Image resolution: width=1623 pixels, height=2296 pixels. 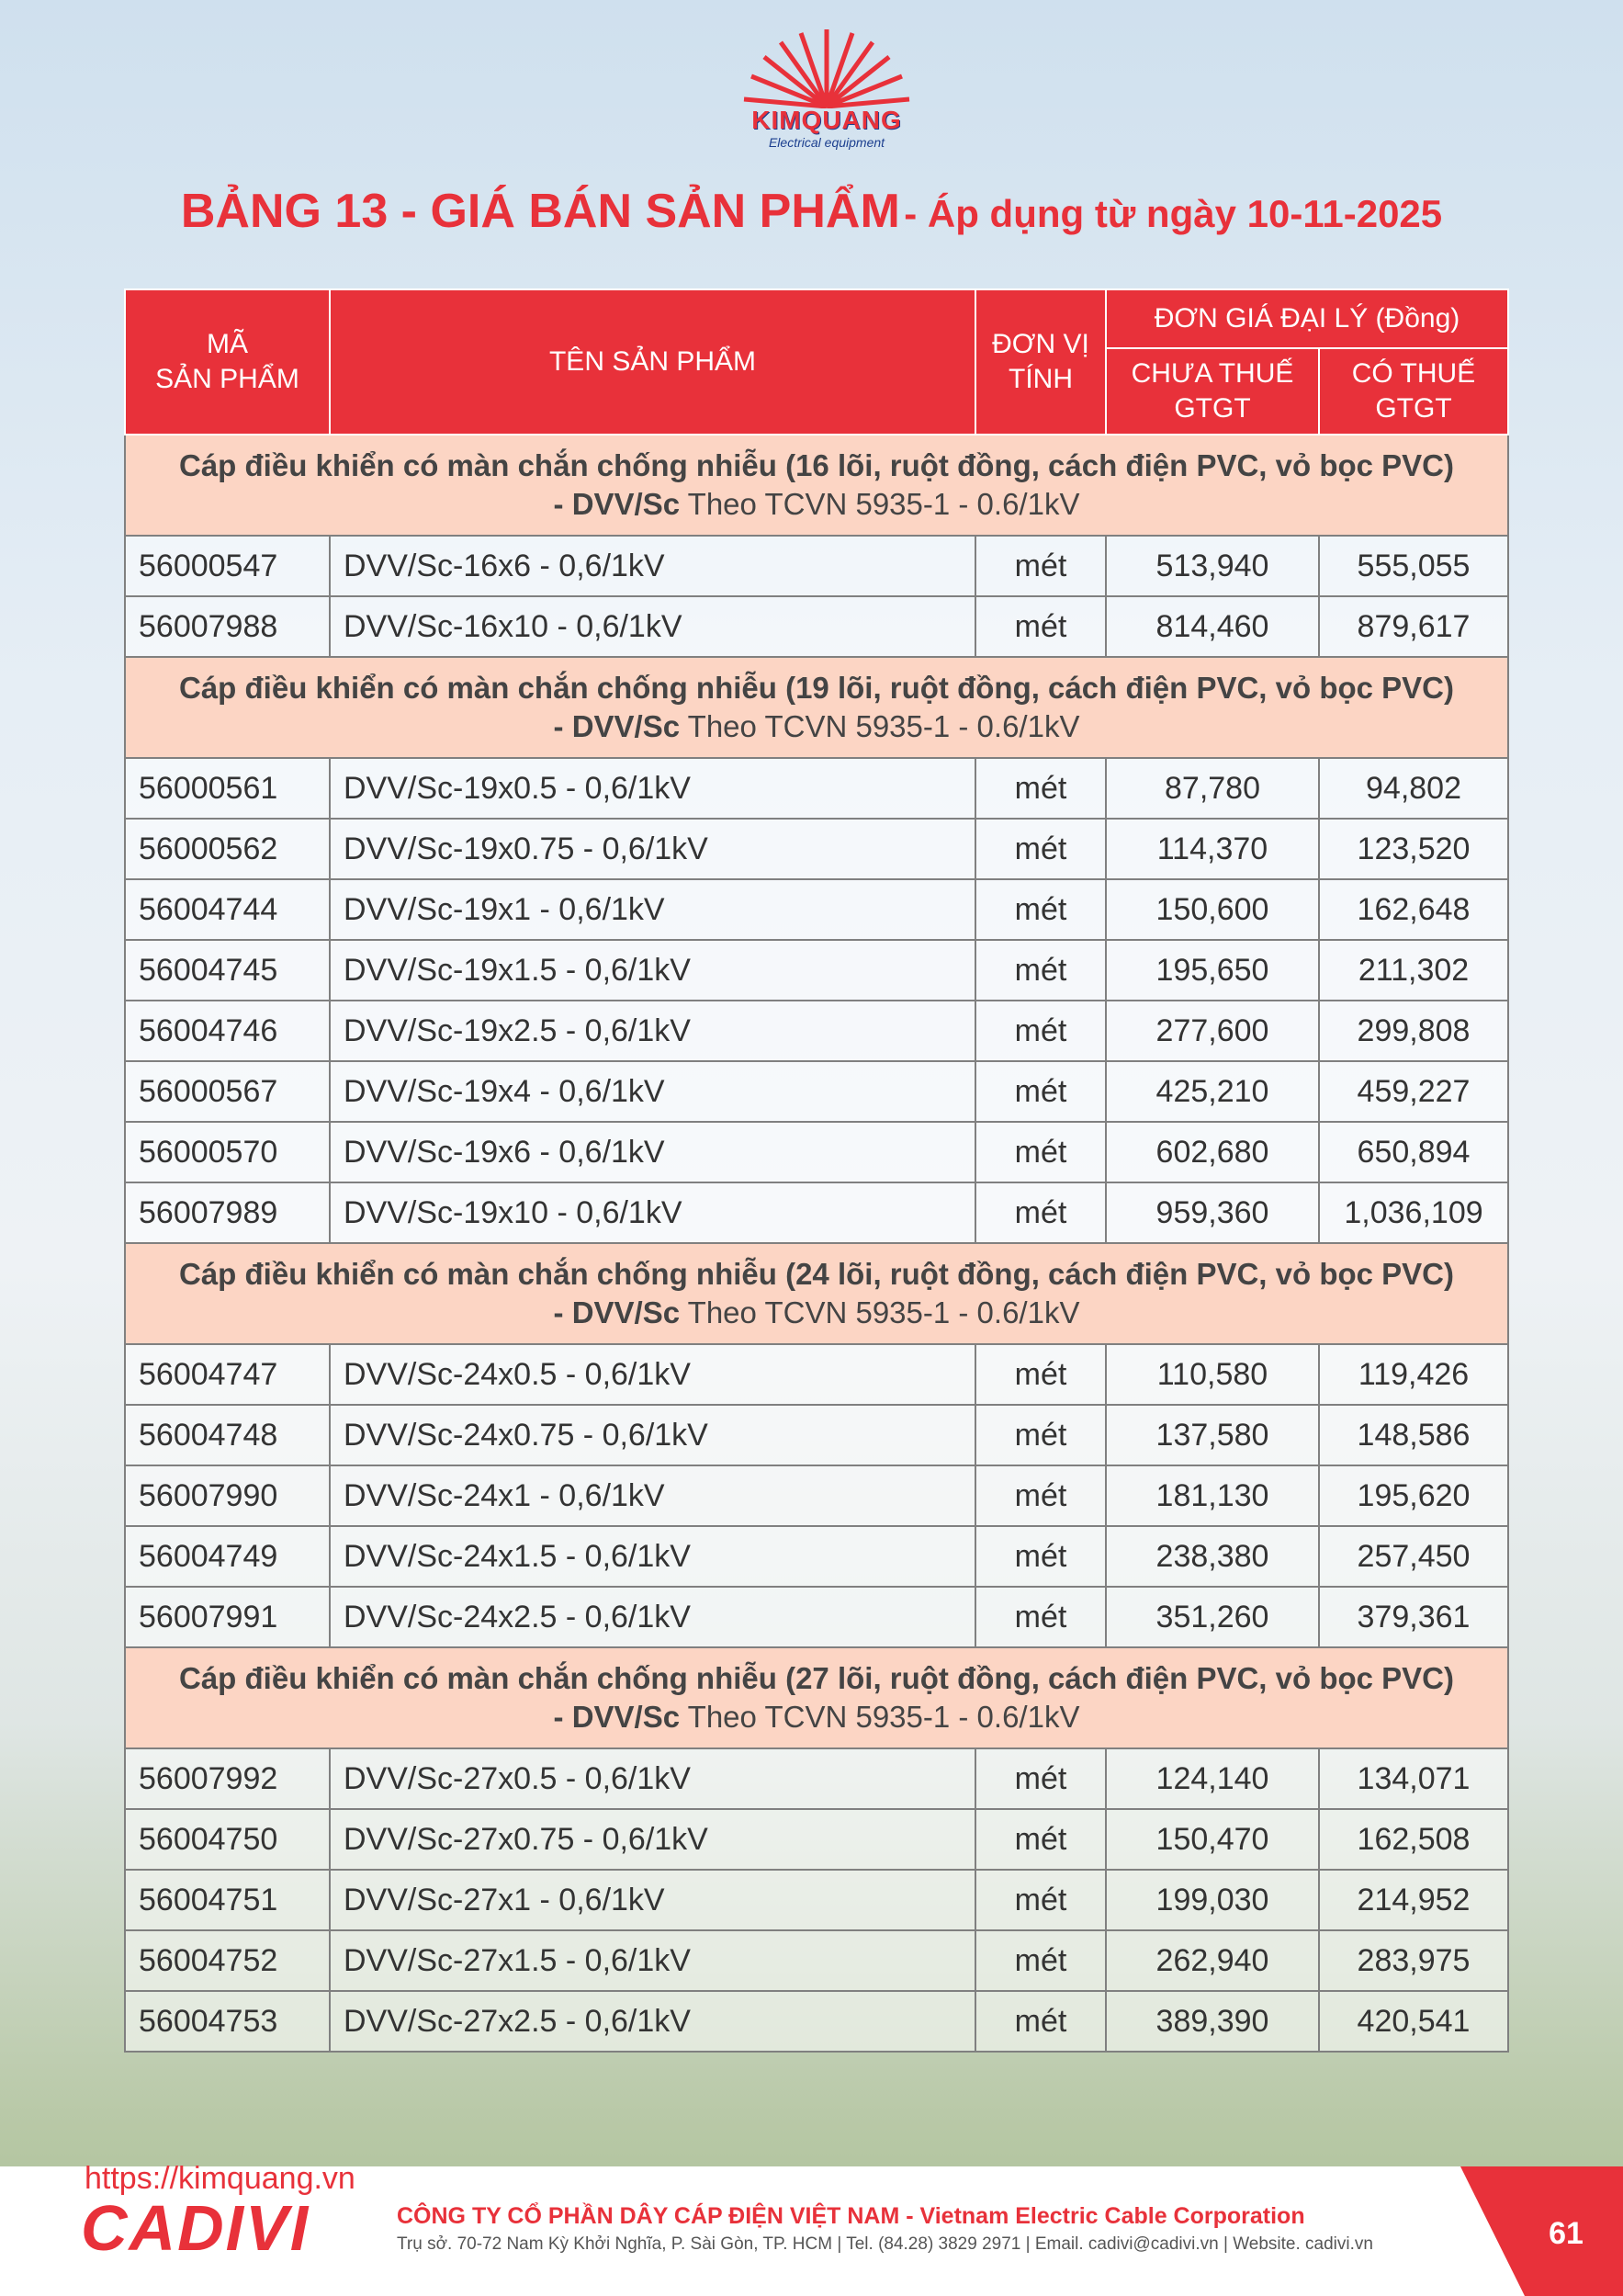 What do you see at coordinates (1413, 1091) in the screenshot?
I see `price-with-tax: 459,227` at bounding box center [1413, 1091].